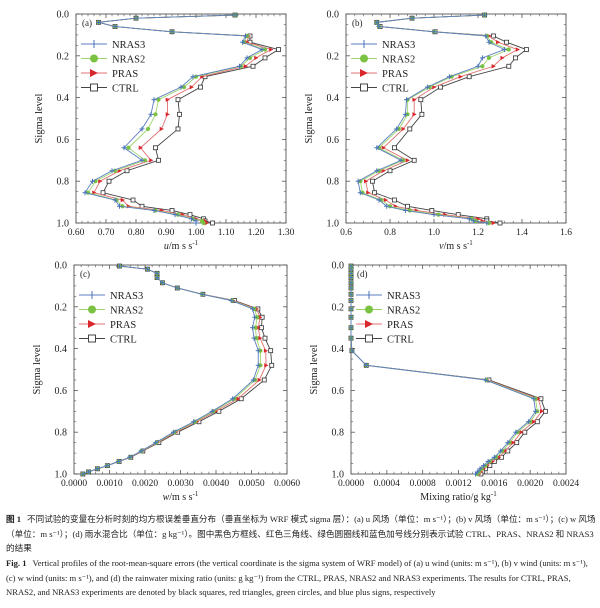 The height and width of the screenshot is (608, 600). Describe the element at coordinates (109, 484) in the screenshot. I see `x-tick-label: 0.0010` at that location.